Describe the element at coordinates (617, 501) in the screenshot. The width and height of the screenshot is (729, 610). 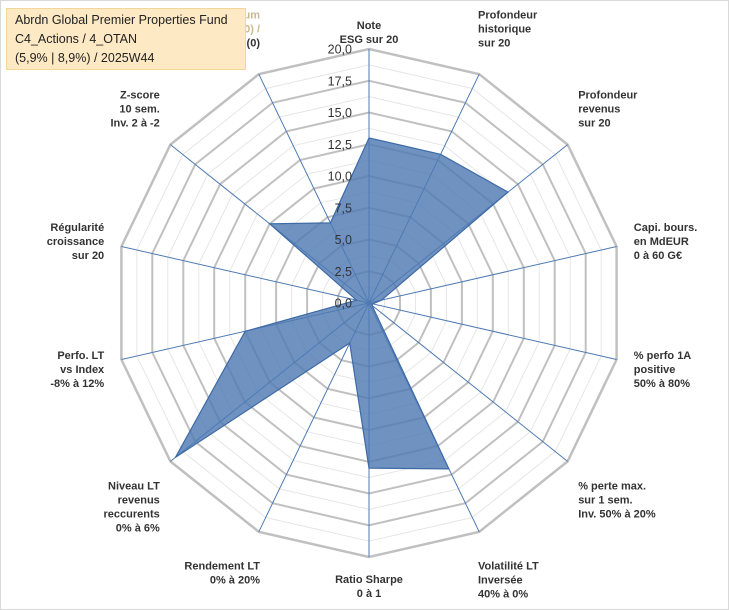
I see `axis-label: % perte max. sur 1 sem. Inv. 50% à 20%` at that location.